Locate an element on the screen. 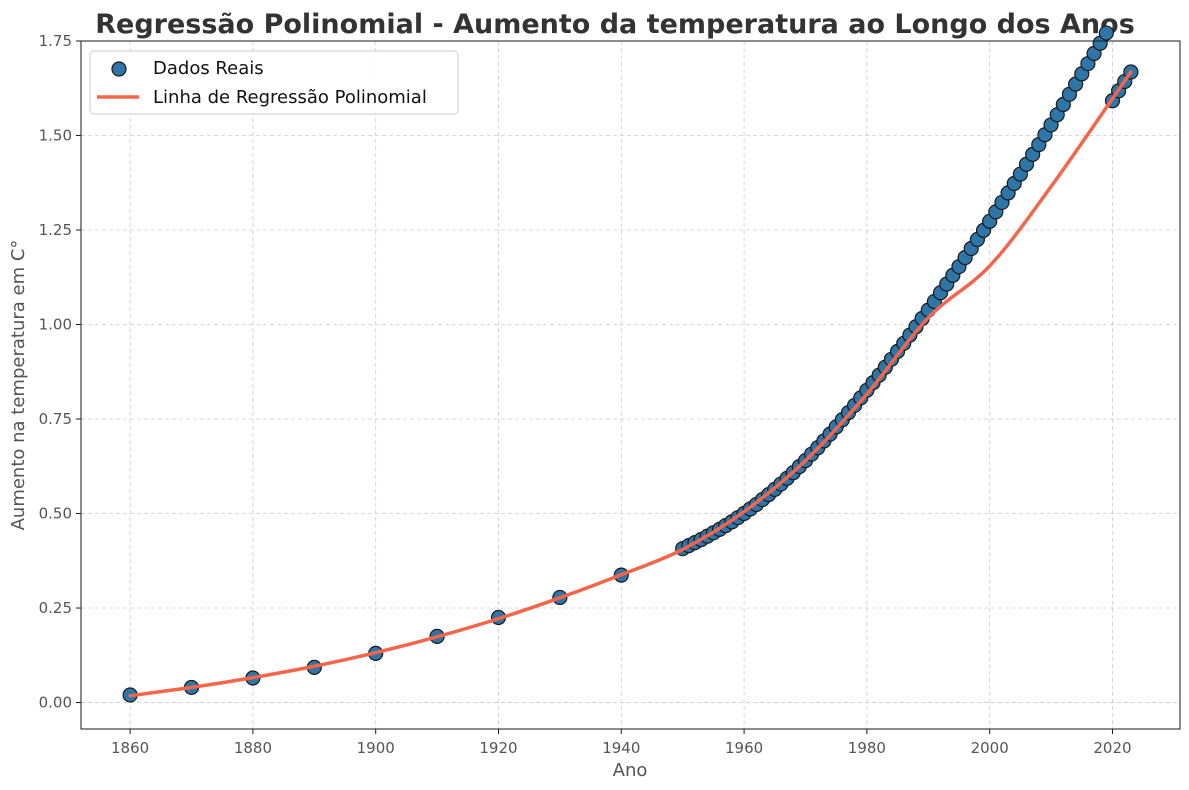 This screenshot has height=790, width=1189. y-tick-label: 0.00 is located at coordinates (55, 703).